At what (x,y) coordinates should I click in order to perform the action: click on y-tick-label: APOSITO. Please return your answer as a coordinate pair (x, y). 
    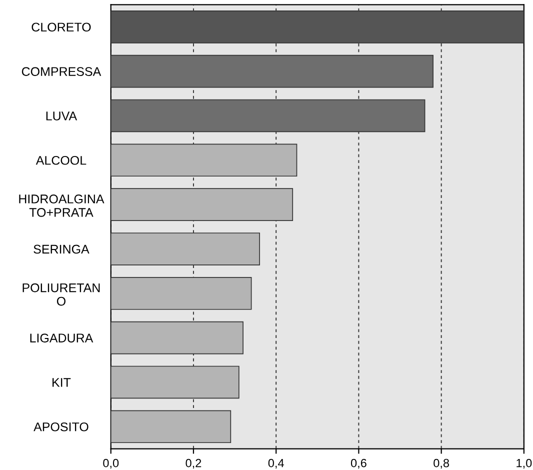
    Looking at the image, I should click on (61, 427).